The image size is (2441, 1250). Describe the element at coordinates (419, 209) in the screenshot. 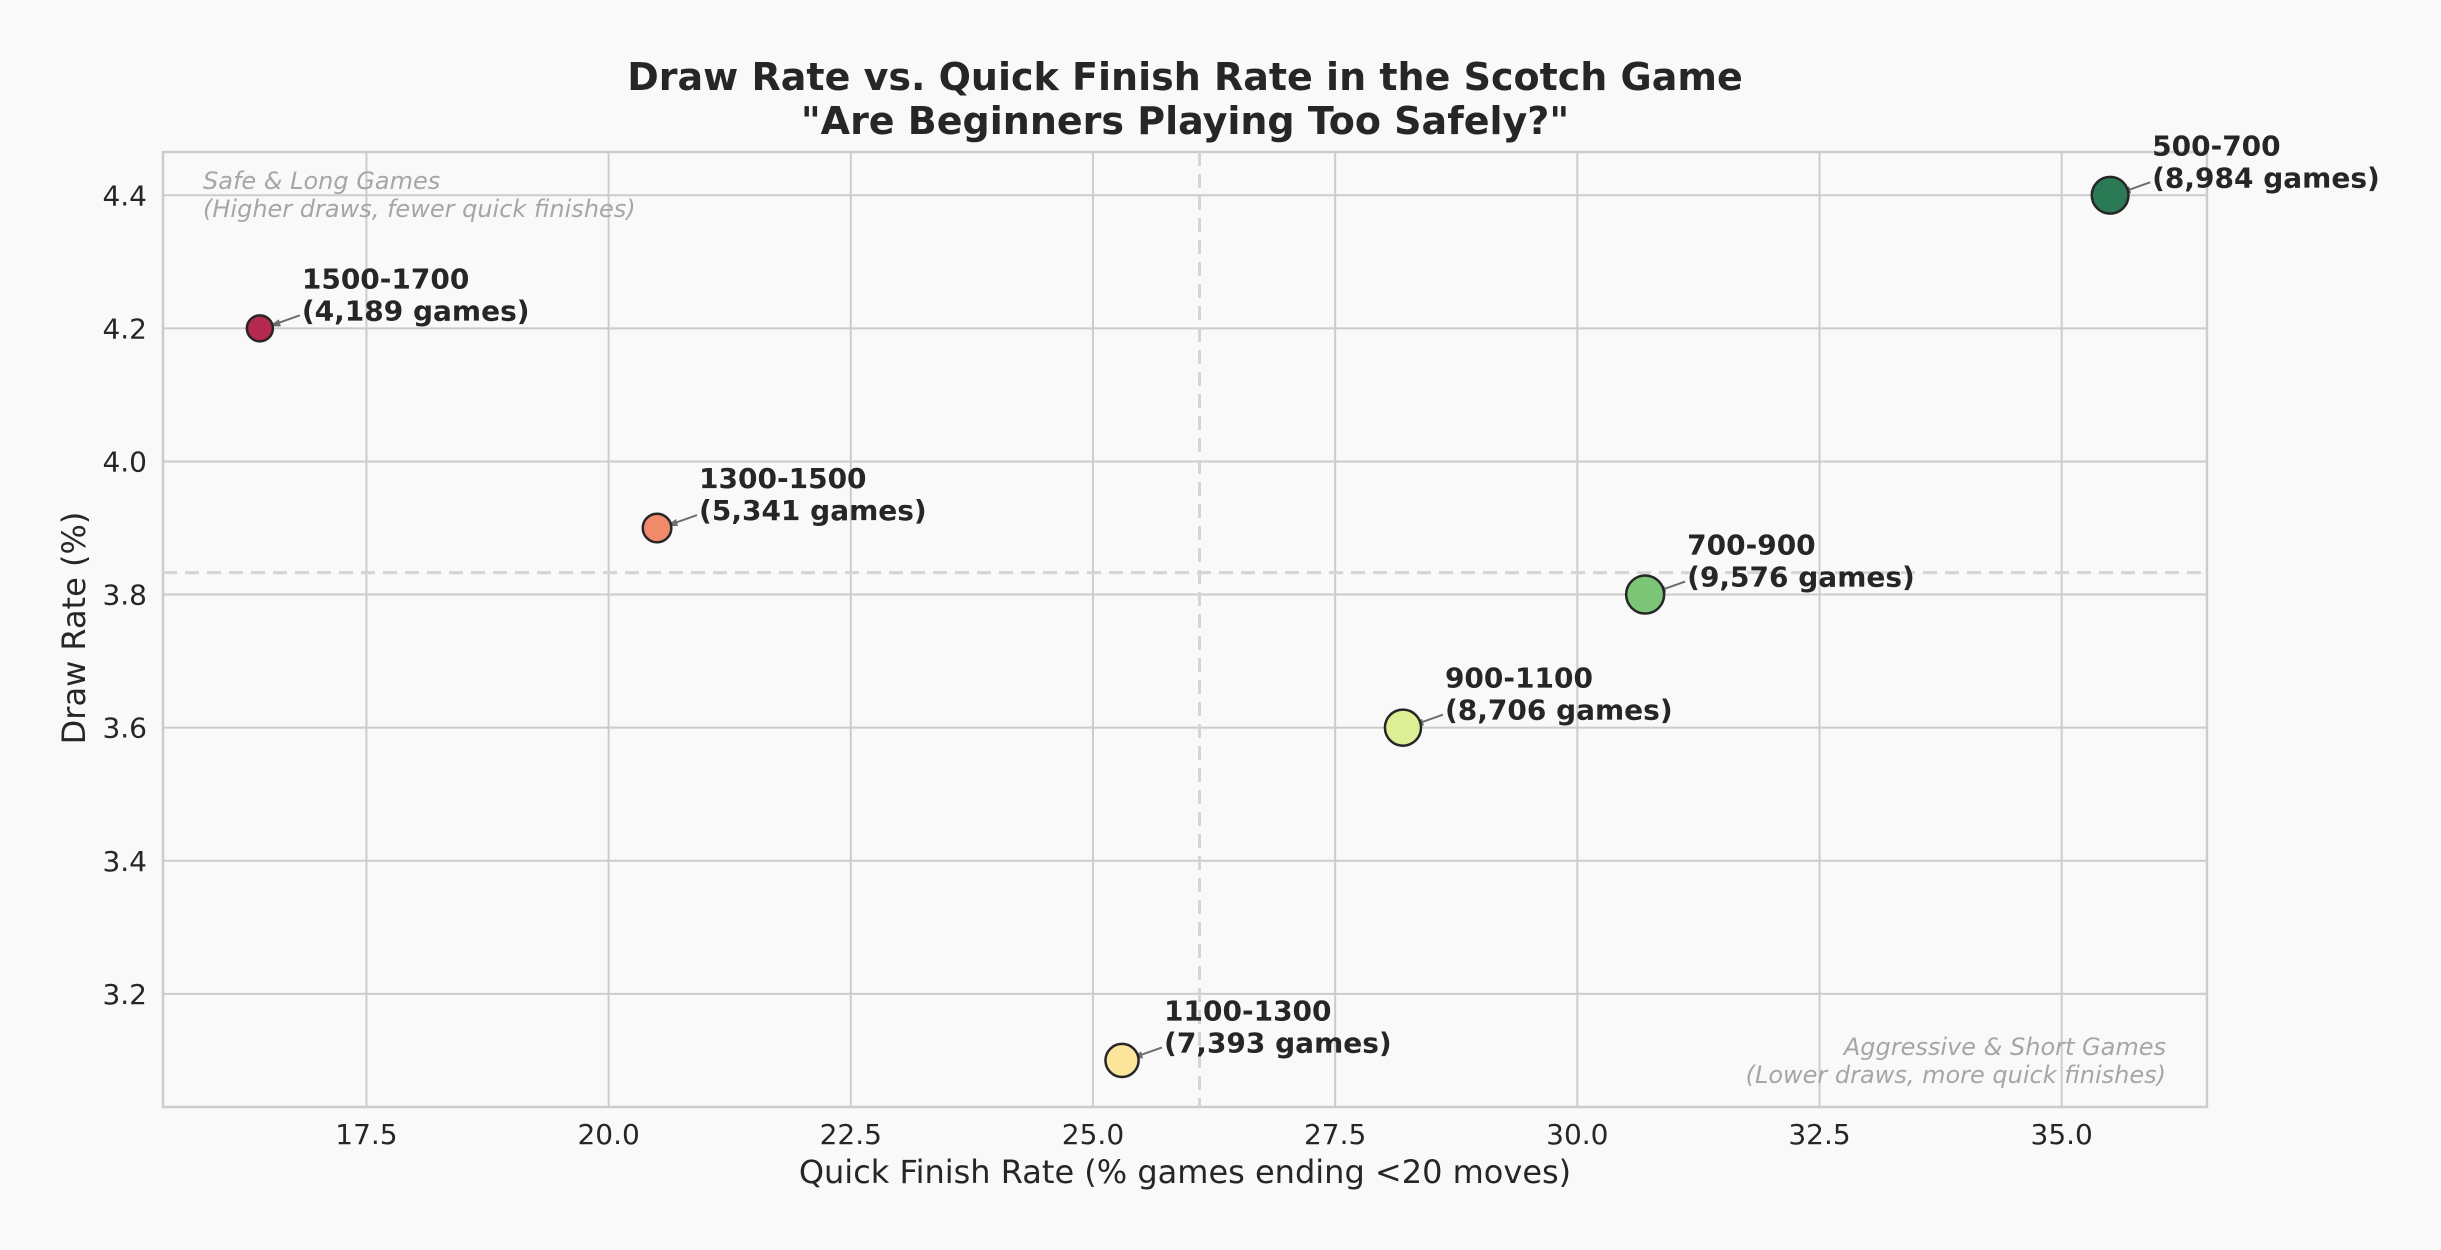

I see `top-left-annotation: (Higher draws, fewer quick finishes)` at that location.